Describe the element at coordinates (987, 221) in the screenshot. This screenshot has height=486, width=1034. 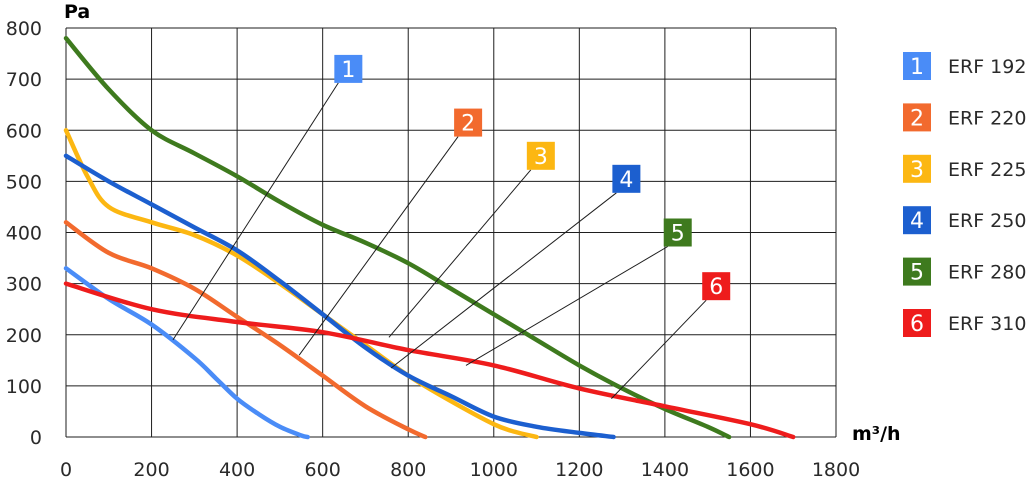
I see `legend-label: ERF 250` at that location.